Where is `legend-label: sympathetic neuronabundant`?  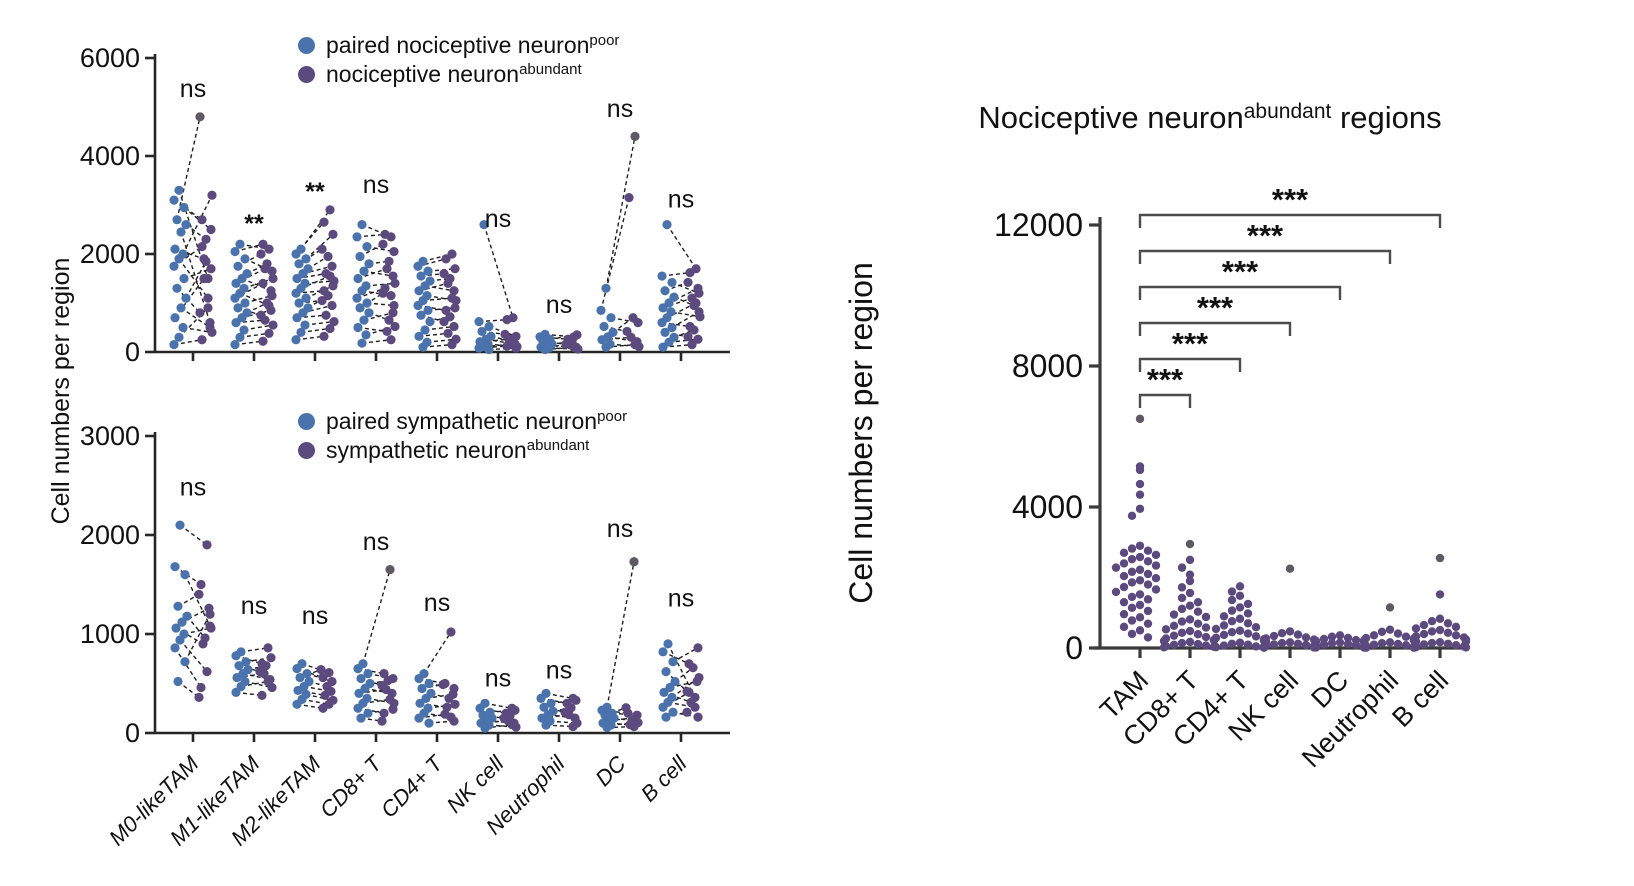 legend-label: sympathetic neuronabundant is located at coordinates (458, 450).